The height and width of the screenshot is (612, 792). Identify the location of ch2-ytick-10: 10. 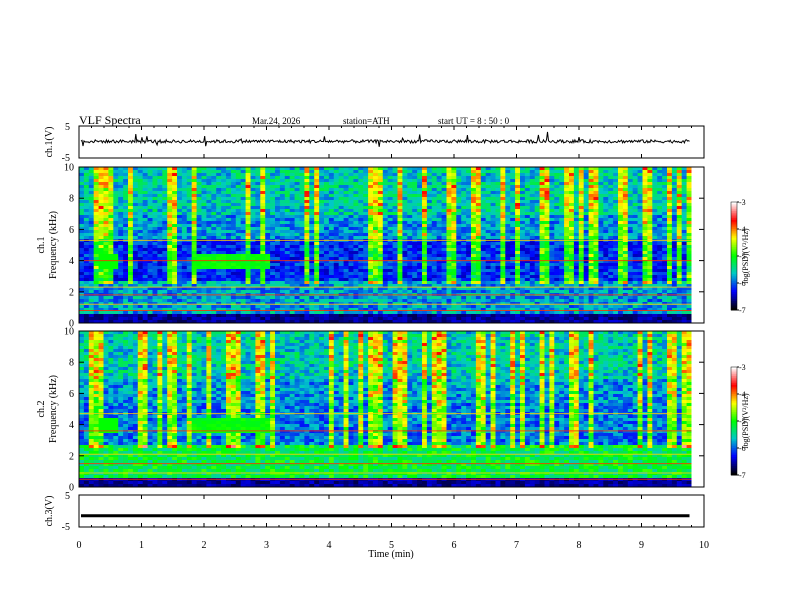
(69, 332).